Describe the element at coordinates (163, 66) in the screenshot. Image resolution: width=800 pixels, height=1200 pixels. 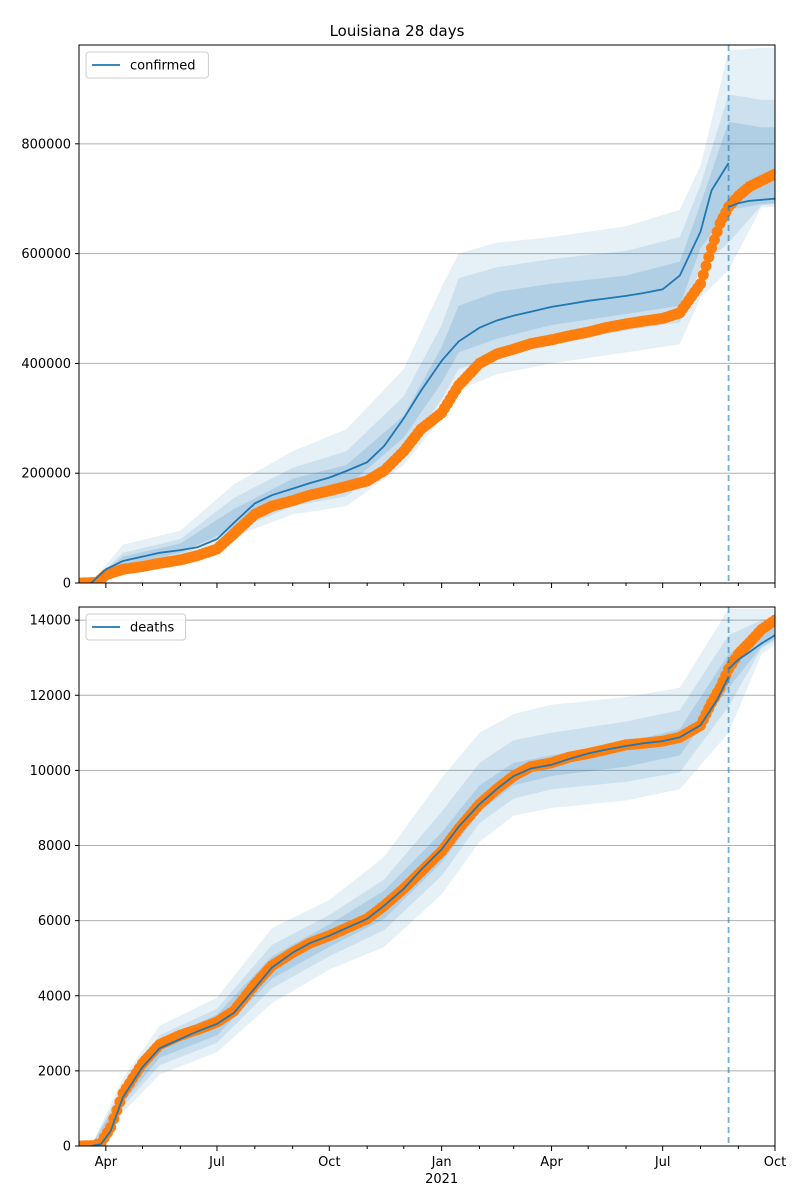
I see `legend-label: confirmed` at that location.